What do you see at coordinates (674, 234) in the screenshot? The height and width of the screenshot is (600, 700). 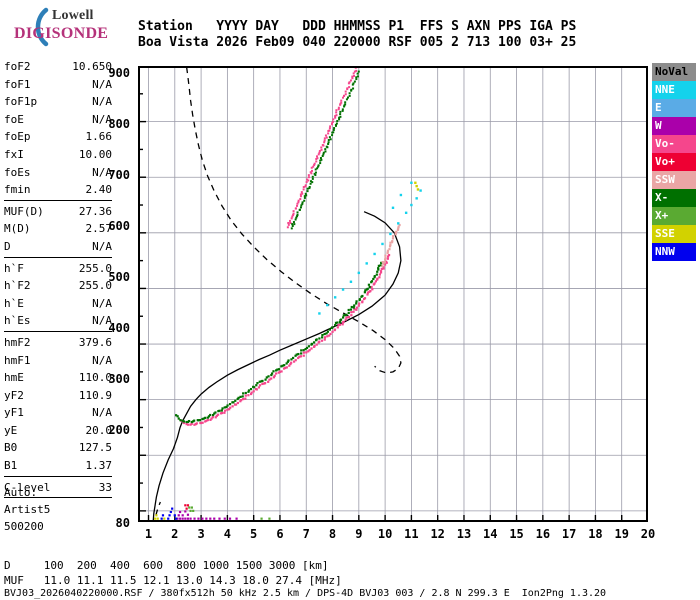 I see `legend-item-sse: SSE` at bounding box center [674, 234].